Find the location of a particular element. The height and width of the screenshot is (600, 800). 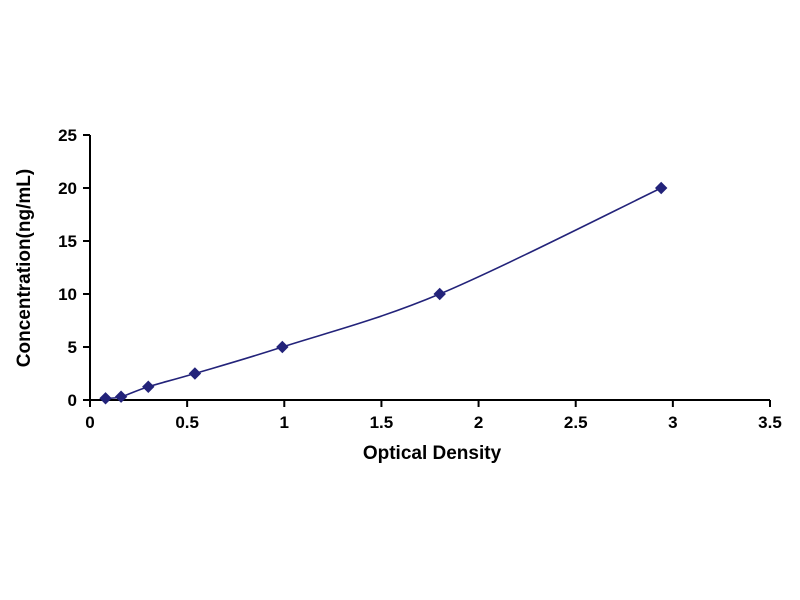

x-tick-label: 0 is located at coordinates (89, 422).